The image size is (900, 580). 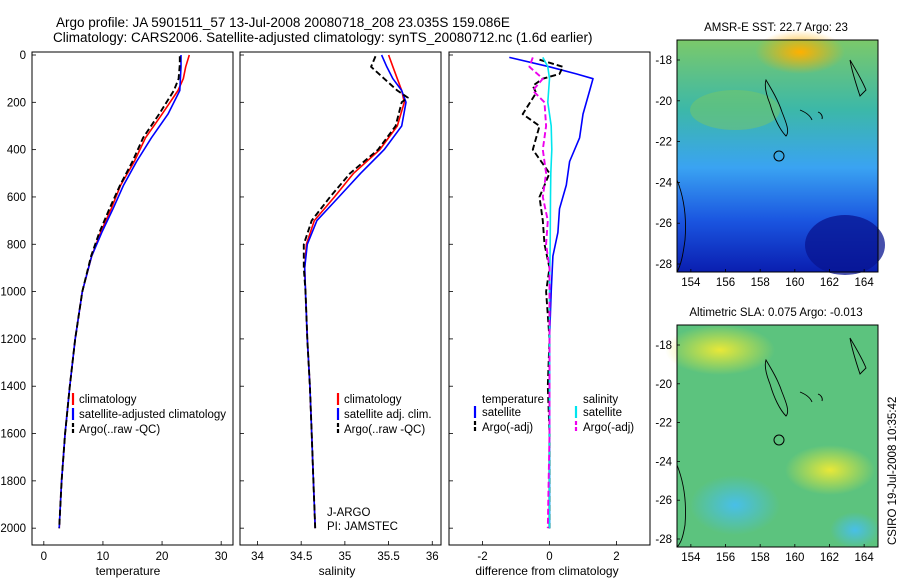 I want to click on sla-lat-tick-label: -26, so click(x=663, y=501).